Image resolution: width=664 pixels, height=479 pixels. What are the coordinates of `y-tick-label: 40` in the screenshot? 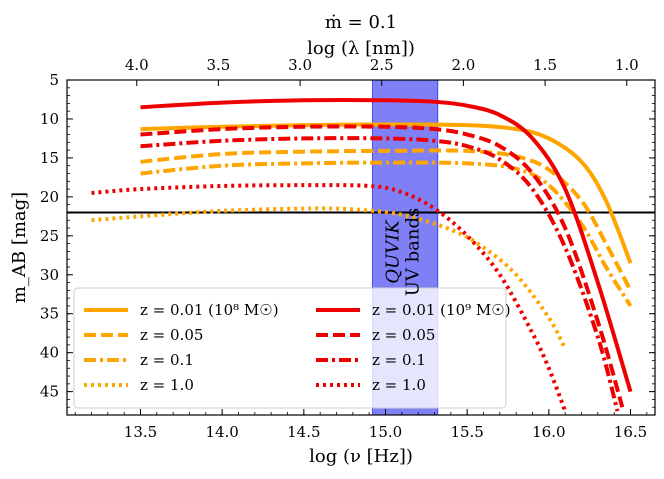 It's located at (49, 353).